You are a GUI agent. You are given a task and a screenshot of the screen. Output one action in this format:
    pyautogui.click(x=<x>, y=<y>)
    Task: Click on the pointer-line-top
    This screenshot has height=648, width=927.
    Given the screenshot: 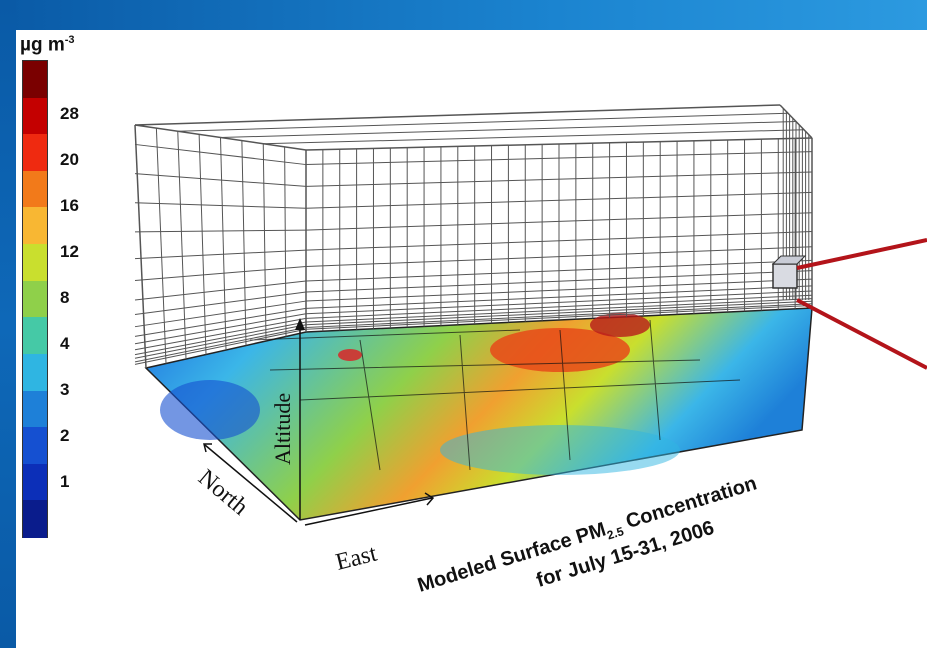 What is the action you would take?
    pyautogui.click(x=861, y=254)
    